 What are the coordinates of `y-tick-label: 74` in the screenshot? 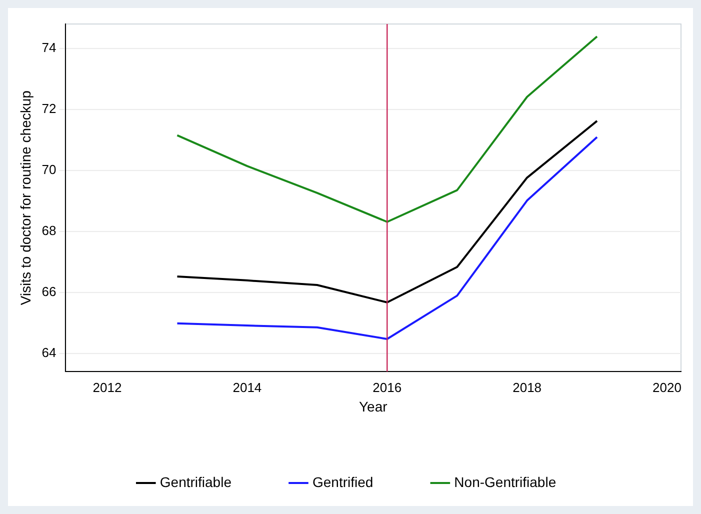 It's located at (49, 47).